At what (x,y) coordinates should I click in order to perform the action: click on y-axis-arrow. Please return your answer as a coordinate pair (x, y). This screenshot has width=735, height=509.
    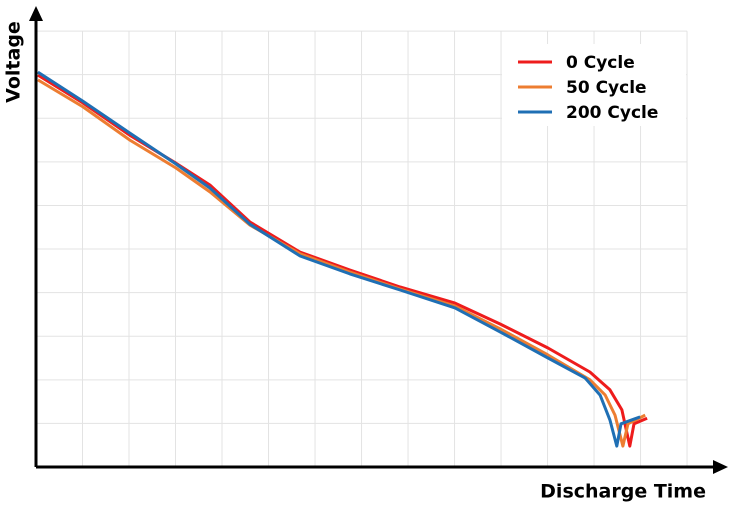
    Looking at the image, I should click on (36, 13).